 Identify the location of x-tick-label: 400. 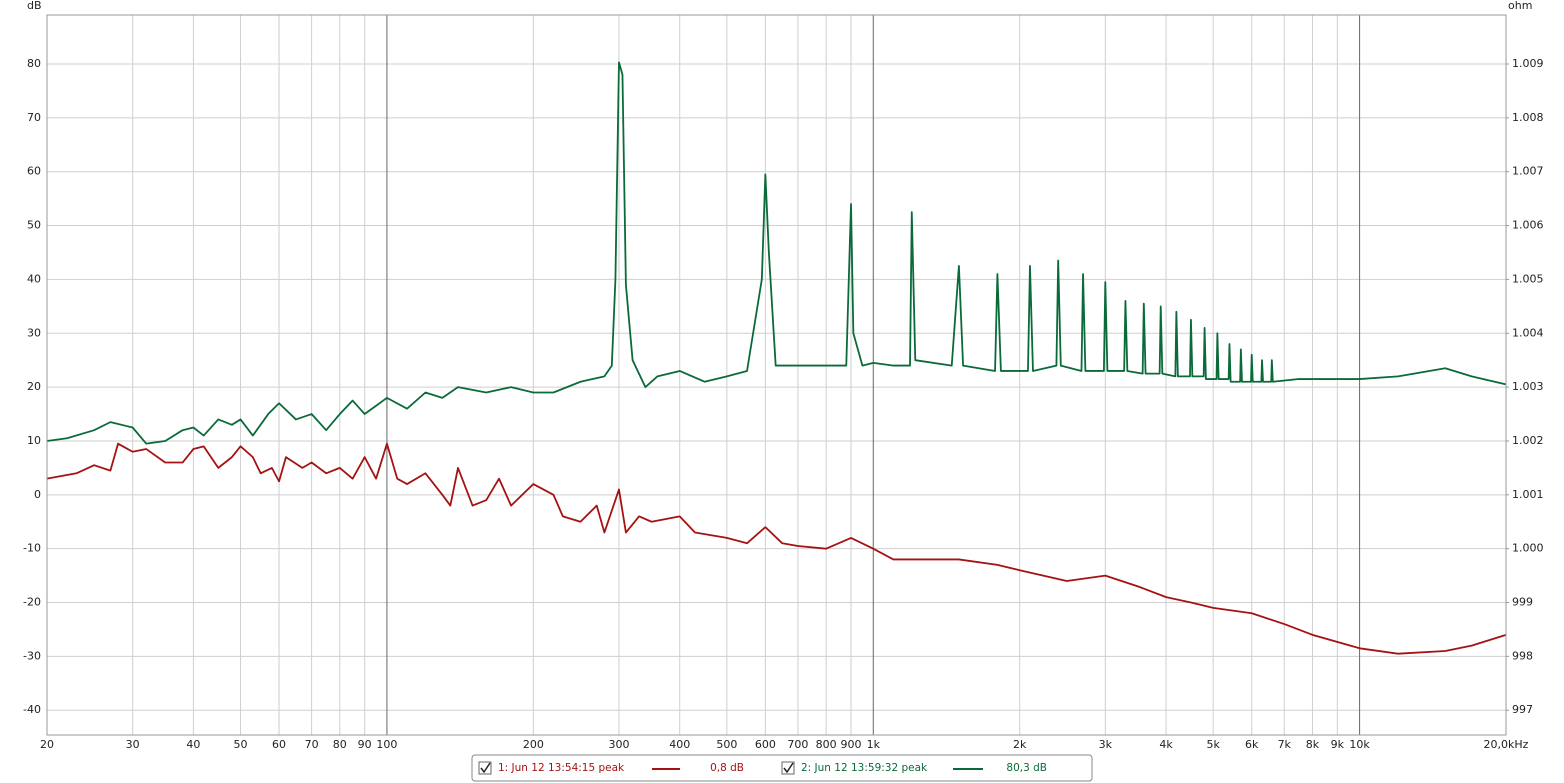
(679, 744).